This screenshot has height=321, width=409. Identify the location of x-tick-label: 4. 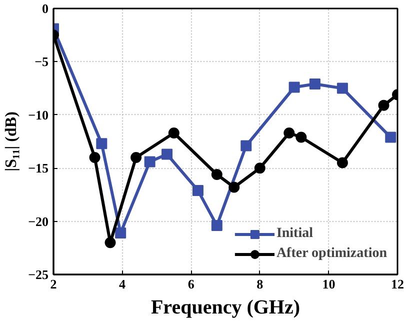
(122, 284).